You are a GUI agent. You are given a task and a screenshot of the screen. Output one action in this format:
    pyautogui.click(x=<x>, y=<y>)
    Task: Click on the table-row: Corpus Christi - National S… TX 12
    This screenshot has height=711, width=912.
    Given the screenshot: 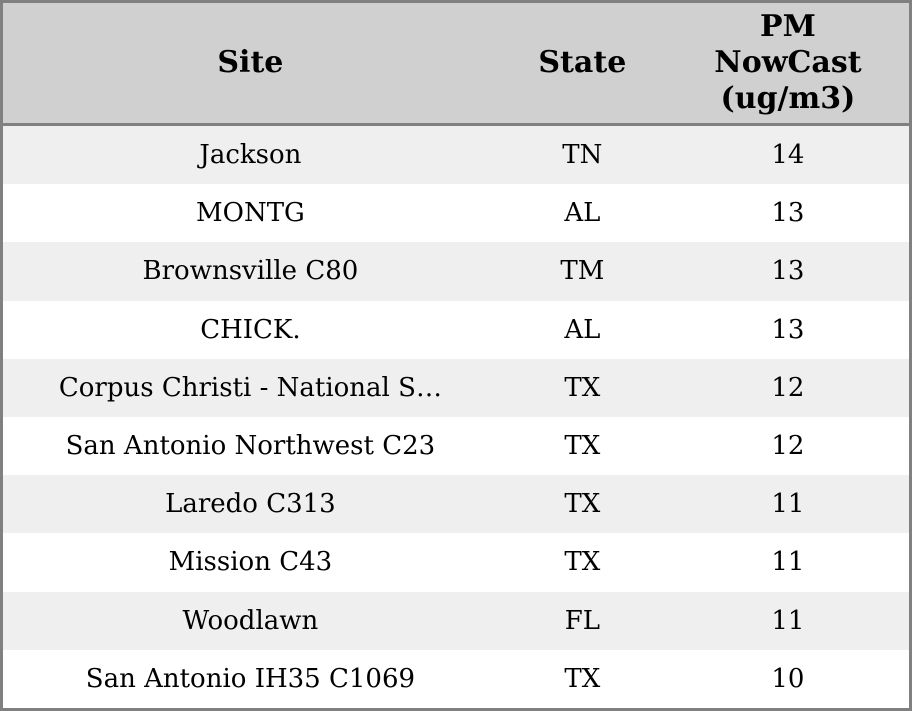 What is the action you would take?
    pyautogui.click(x=456, y=387)
    